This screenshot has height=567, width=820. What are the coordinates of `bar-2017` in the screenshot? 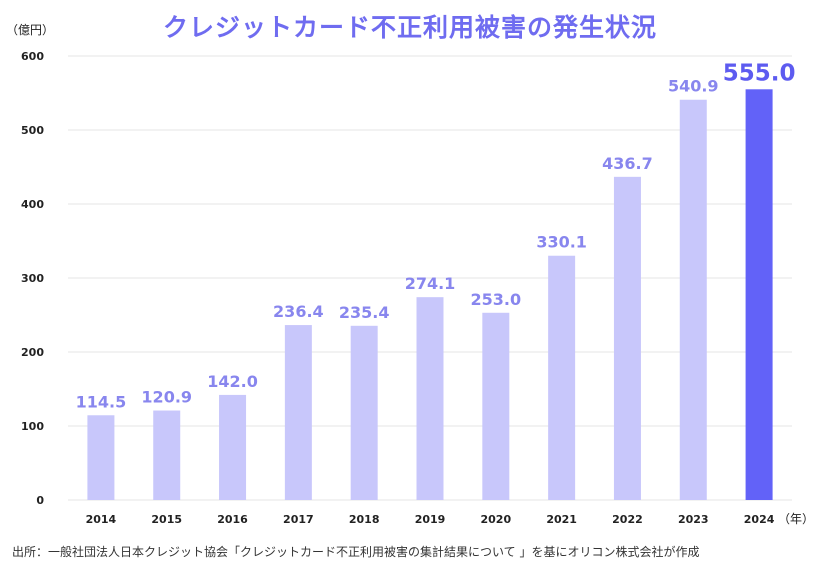 It's located at (298, 412).